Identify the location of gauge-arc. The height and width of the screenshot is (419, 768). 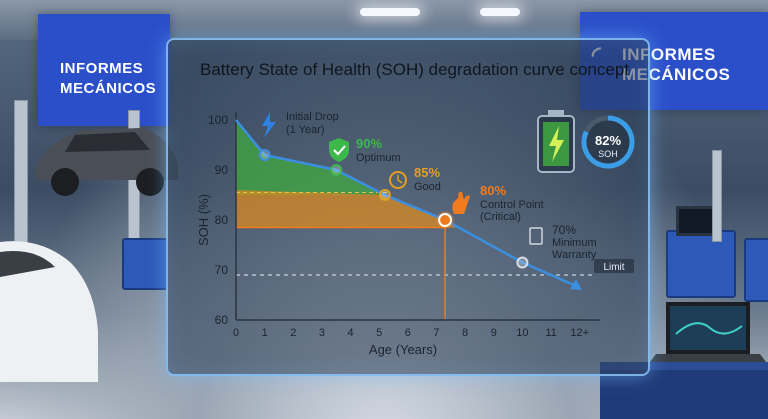
(608, 142).